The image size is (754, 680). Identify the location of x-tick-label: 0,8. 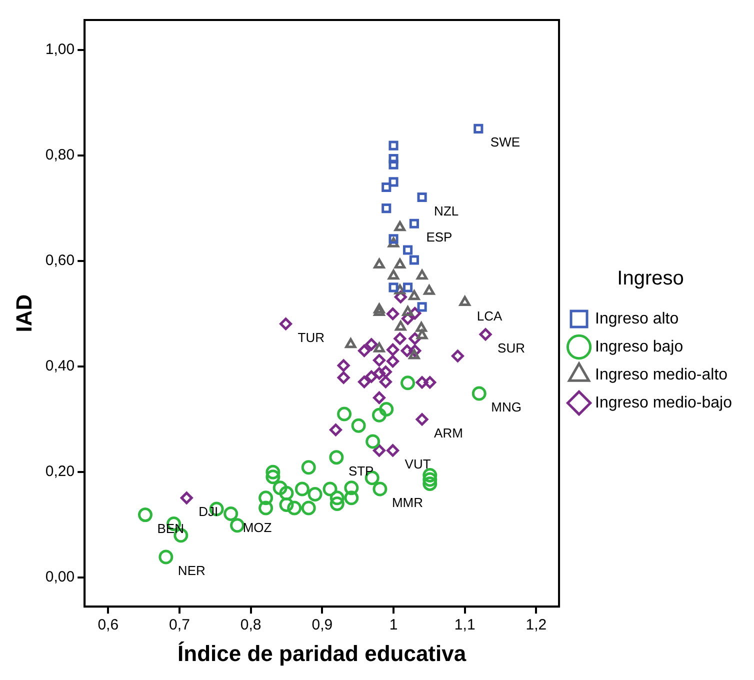
(251, 625).